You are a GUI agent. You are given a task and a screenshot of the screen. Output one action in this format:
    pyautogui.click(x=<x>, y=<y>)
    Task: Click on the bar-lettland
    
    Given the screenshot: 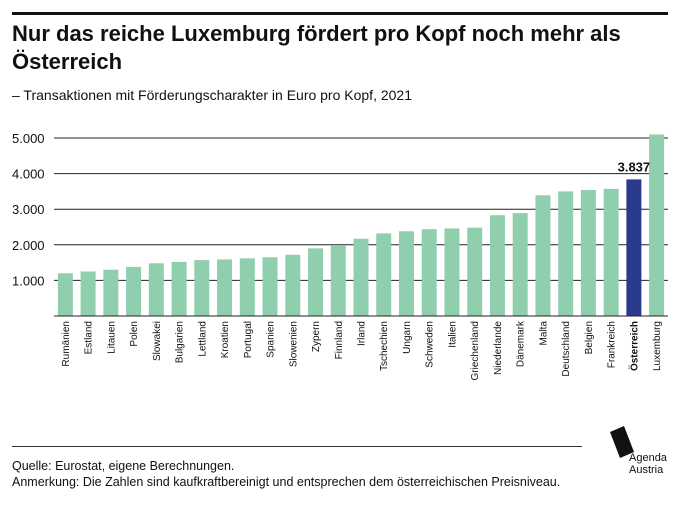 What is the action you would take?
    pyautogui.click(x=202, y=288)
    